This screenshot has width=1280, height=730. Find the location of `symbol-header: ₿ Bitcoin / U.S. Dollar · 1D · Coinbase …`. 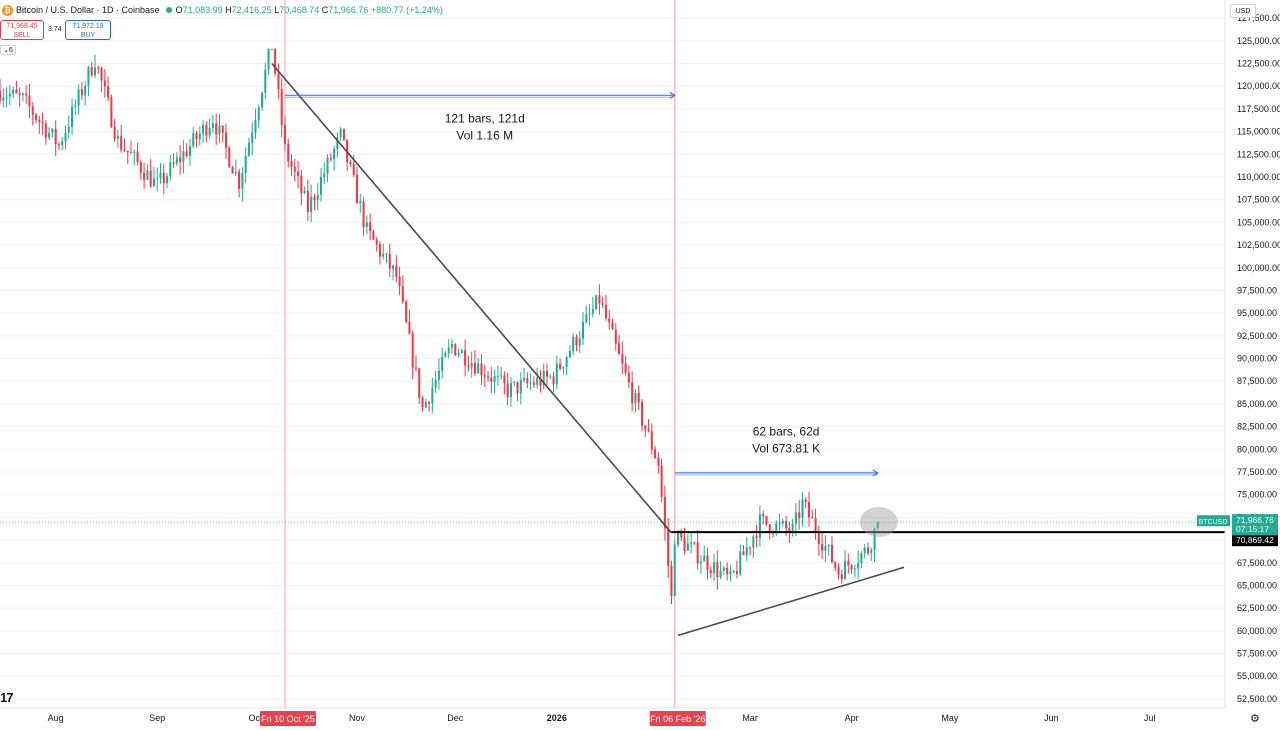

symbol-header: ₿ Bitcoin / U.S. Dollar · 1D · Coinbase … is located at coordinates (221, 10).